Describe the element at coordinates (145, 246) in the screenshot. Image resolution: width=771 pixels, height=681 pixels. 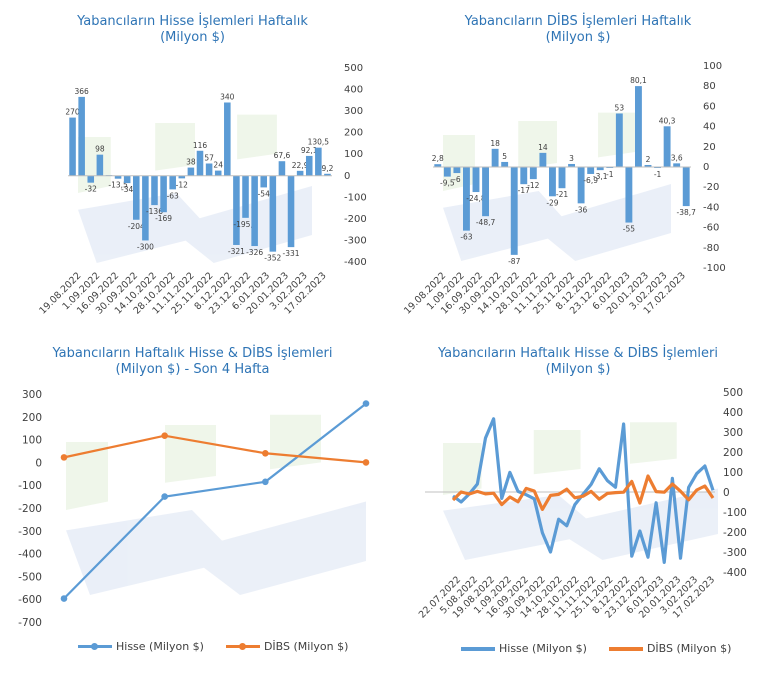
I see `data-label: -300` at that location.